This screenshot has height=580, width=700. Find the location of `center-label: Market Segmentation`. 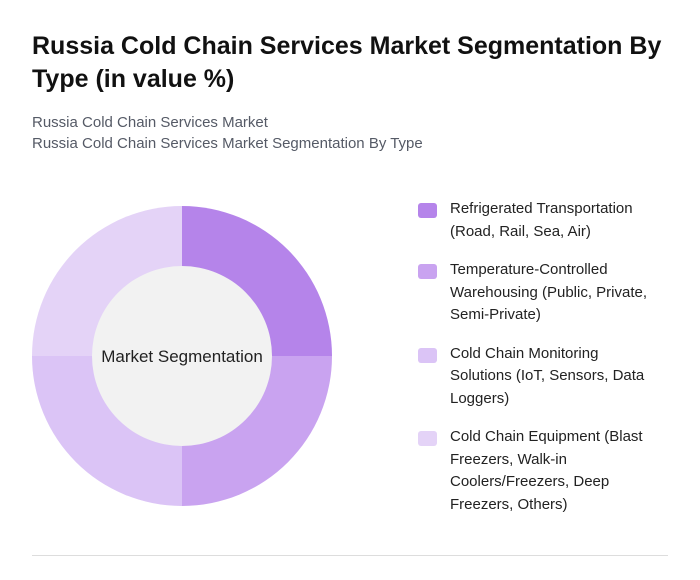

center-label: Market Segmentation is located at coordinates (182, 356).